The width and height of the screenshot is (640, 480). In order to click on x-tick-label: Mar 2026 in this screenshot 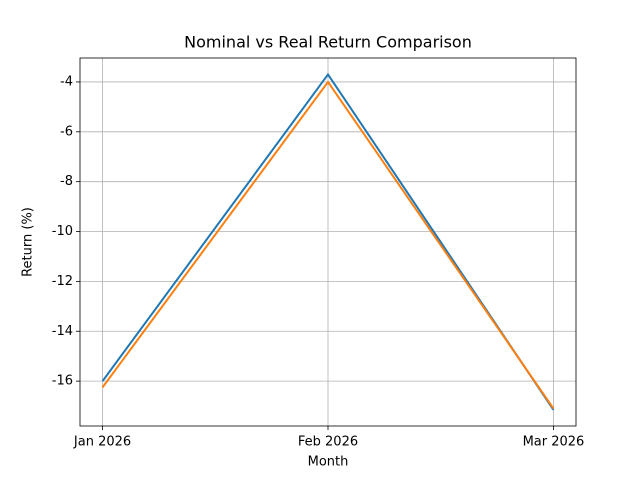, I will do `click(554, 442)`.